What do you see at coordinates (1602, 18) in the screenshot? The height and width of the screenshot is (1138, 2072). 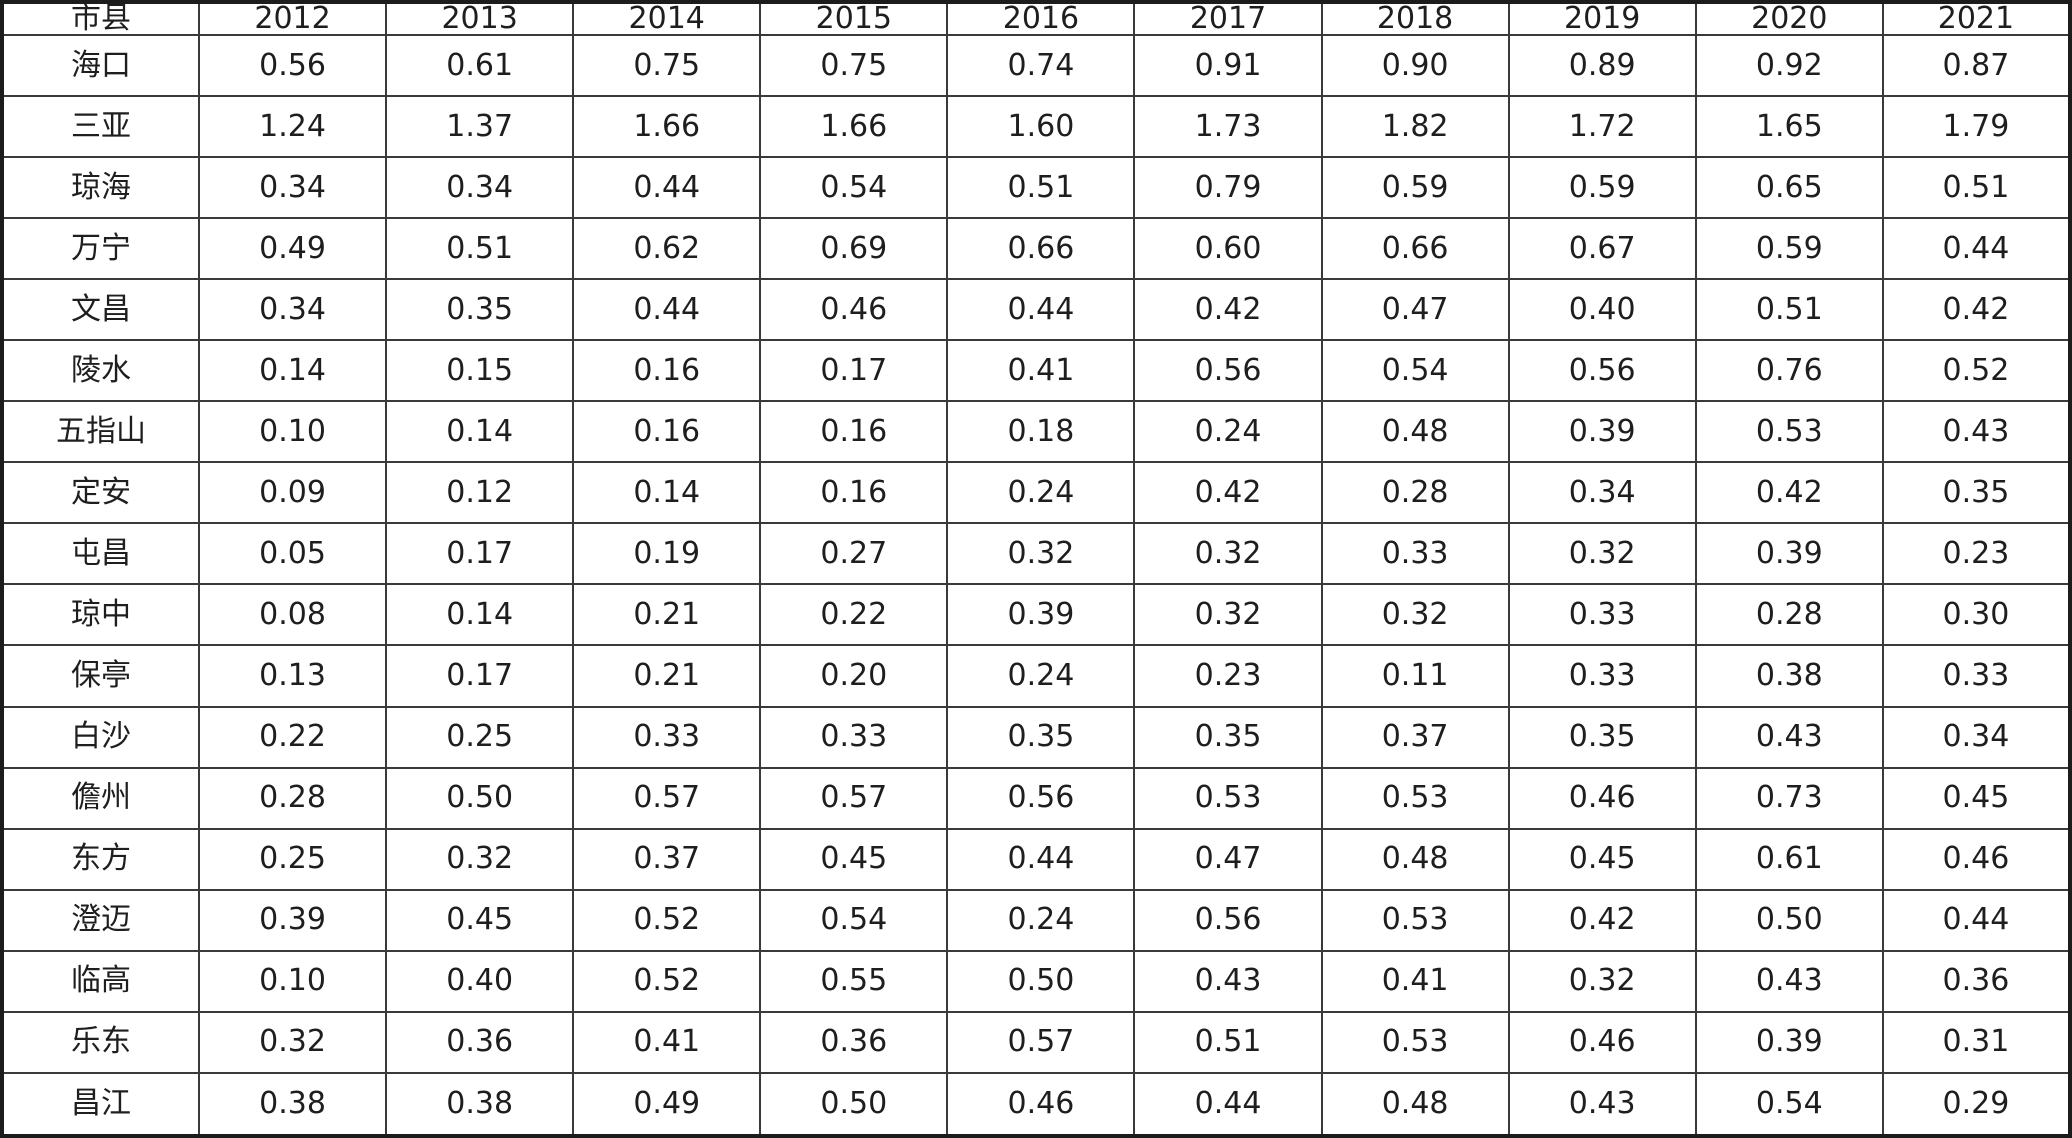 I see `header-cell-year-2019: 2019` at bounding box center [1602, 18].